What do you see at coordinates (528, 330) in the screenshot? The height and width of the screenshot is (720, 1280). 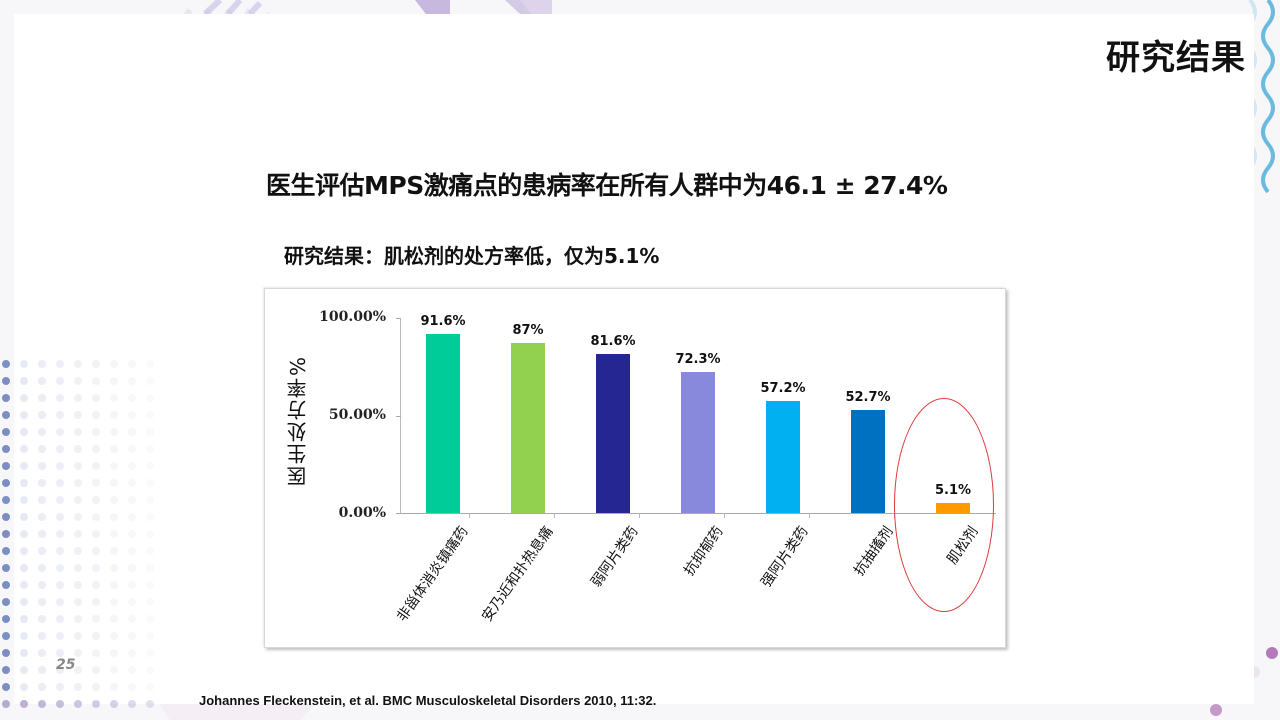 I see `bar-value-label: 87%` at bounding box center [528, 330].